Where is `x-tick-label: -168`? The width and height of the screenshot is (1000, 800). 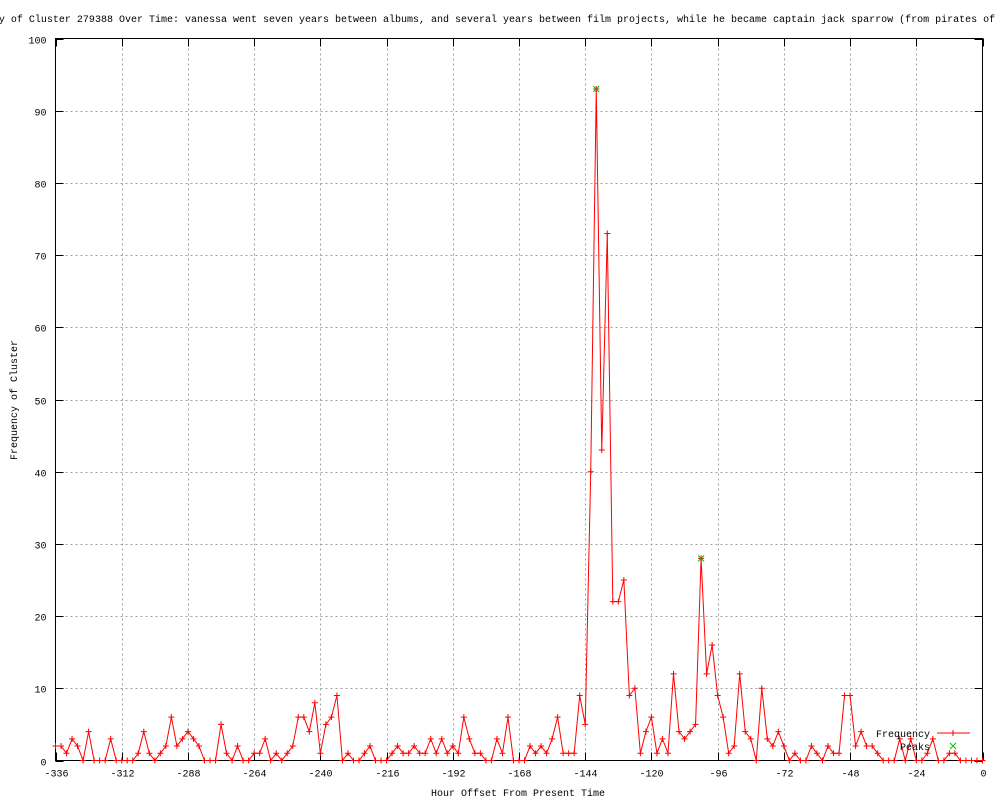 x-tick-label: -168 is located at coordinates (519, 775).